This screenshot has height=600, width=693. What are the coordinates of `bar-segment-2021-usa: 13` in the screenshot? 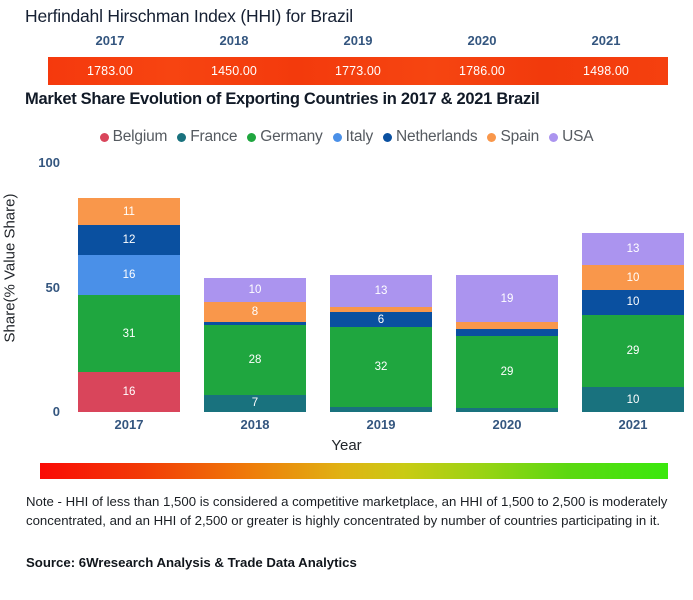 It's located at (633, 249).